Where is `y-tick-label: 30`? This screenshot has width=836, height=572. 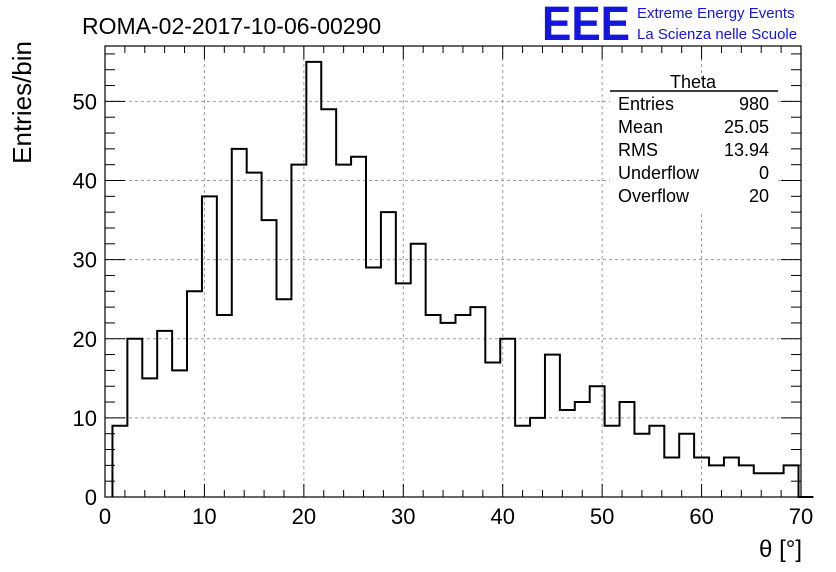
y-tick-label: 30 is located at coordinates (85, 260).